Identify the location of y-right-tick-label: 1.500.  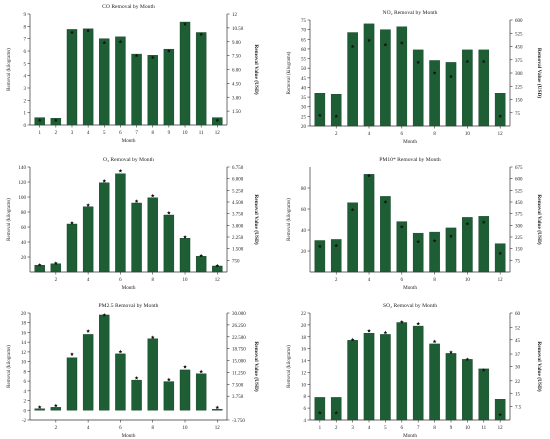
(238, 250).